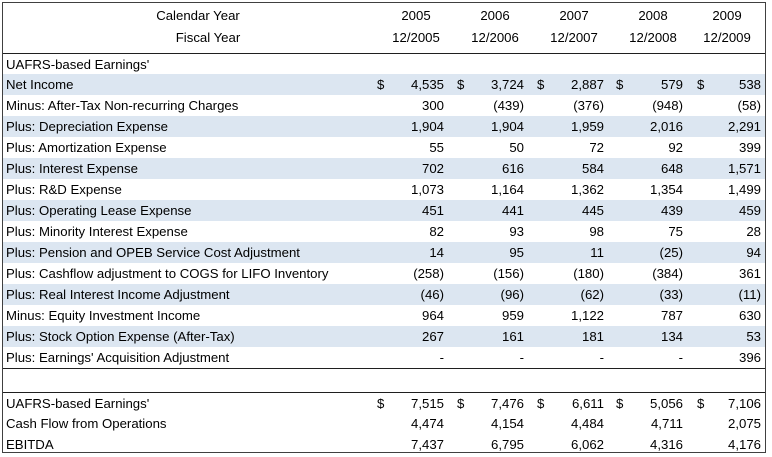 This screenshot has width=772, height=457. I want to click on row-label: Minus: After-Tax Non-recurring Charges, so click(122, 105).